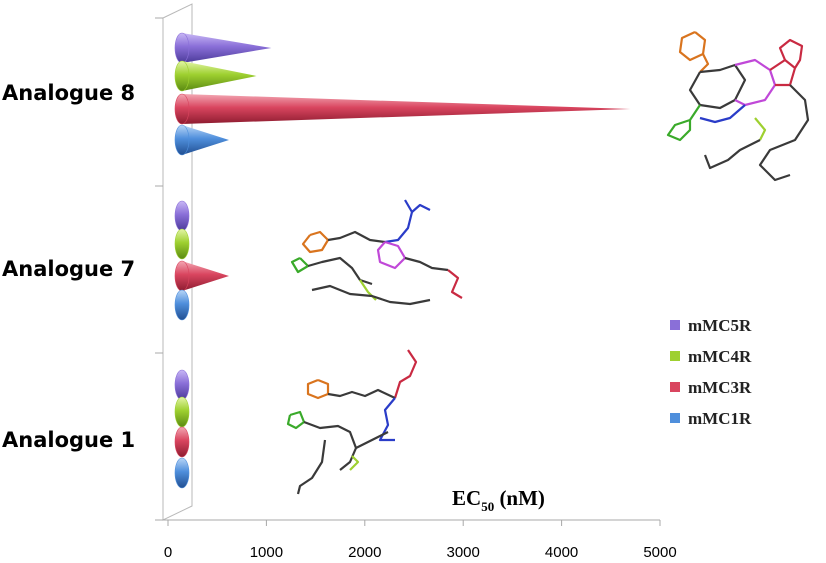  What do you see at coordinates (68, 269) in the screenshot?
I see `category-label-analogue-7: Analogue 7` at bounding box center [68, 269].